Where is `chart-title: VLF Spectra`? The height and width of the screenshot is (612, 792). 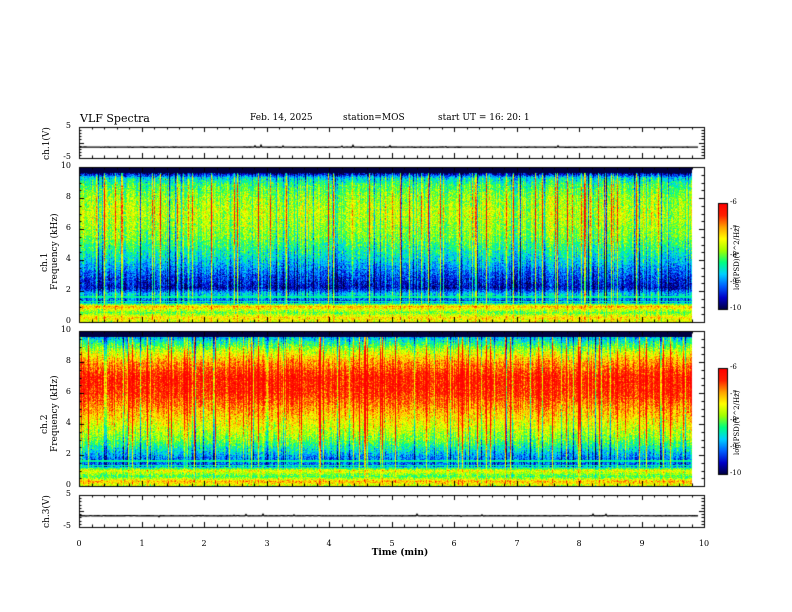
chart-title: VLF Spectra is located at coordinates (115, 118).